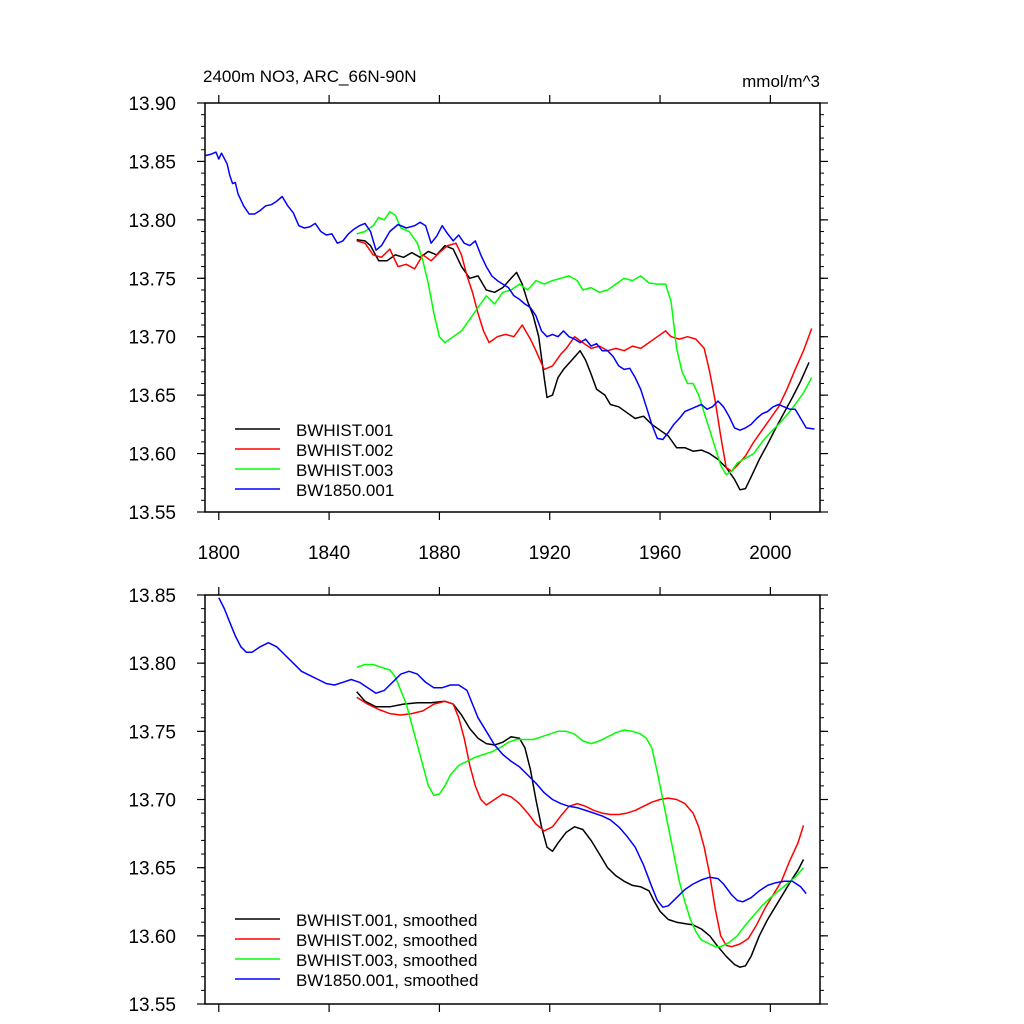 This screenshot has width=1024, height=1024. Describe the element at coordinates (344, 470) in the screenshot. I see `legend-label: BWHIST.003` at that location.